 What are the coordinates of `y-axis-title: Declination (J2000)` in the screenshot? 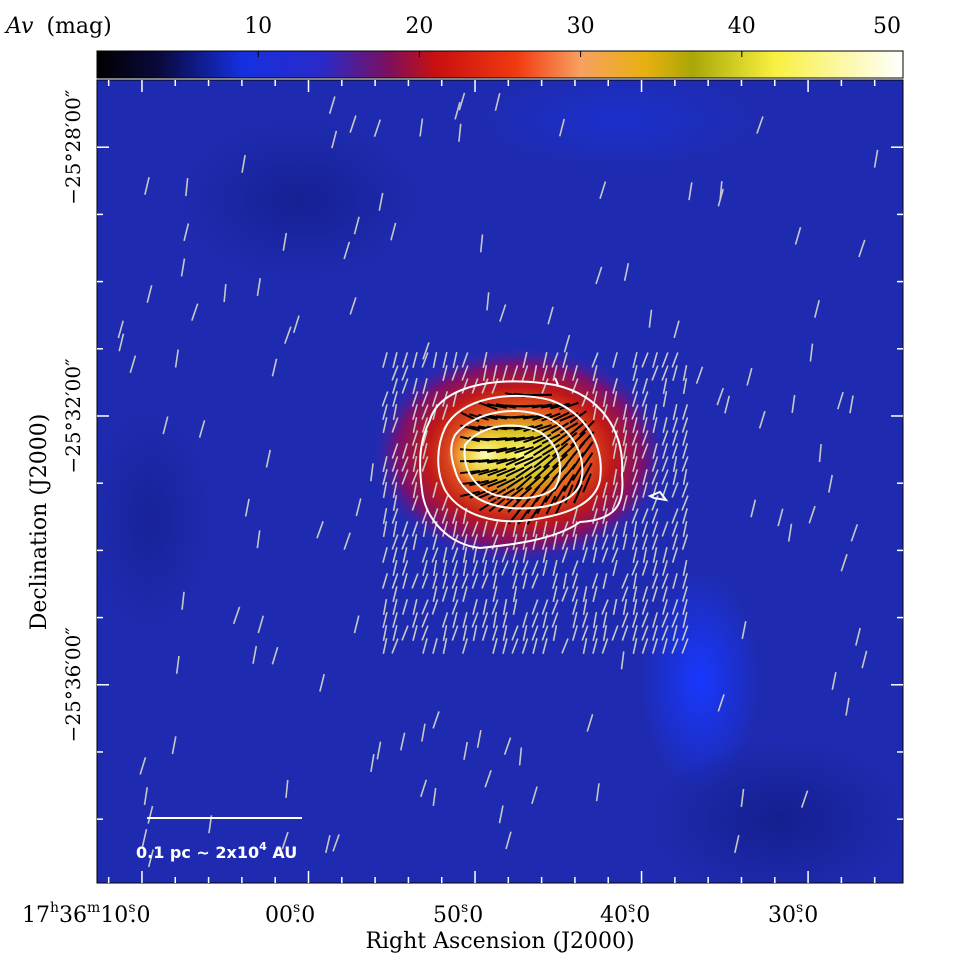 It's located at (39, 522).